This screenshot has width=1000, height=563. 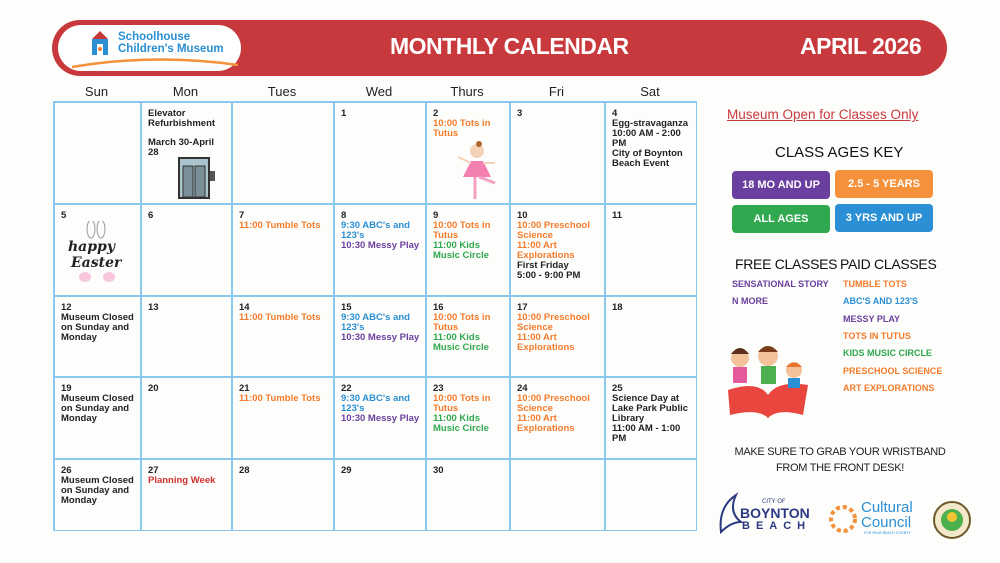 What do you see at coordinates (244, 388) in the screenshot?
I see `day-number: 21` at bounding box center [244, 388].